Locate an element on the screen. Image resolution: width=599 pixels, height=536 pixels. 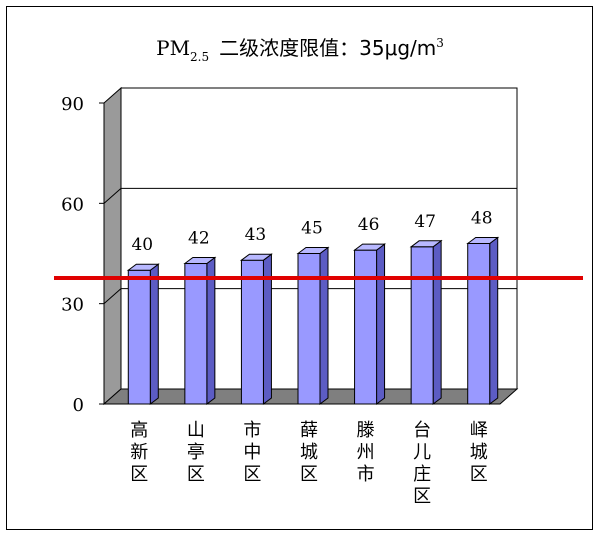
data-label: 48 is located at coordinates (482, 218).